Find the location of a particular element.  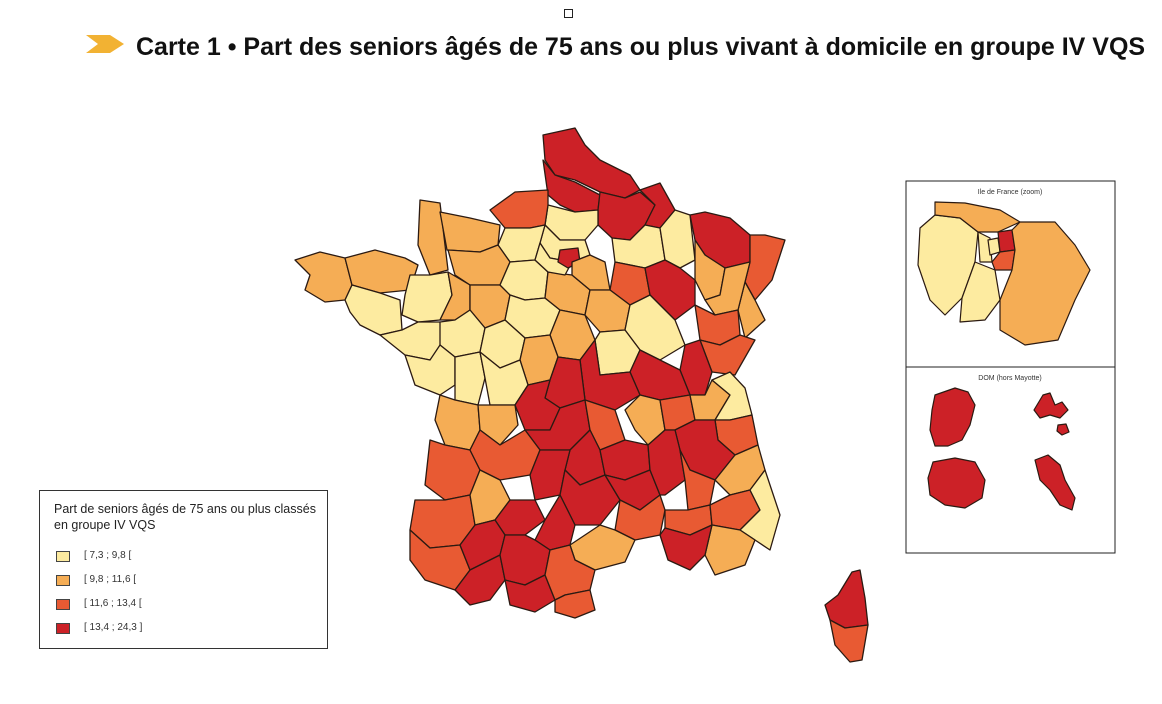

department-calvados is located at coordinates (470, 232).